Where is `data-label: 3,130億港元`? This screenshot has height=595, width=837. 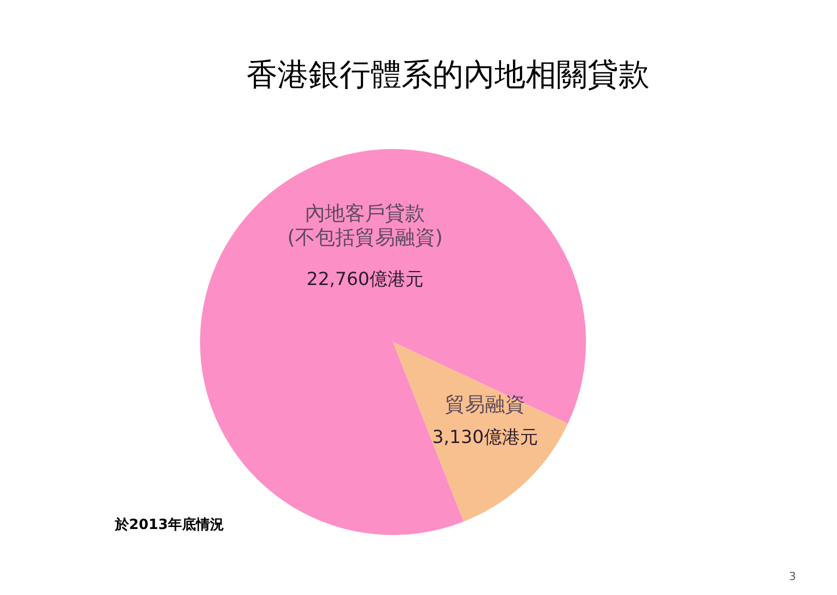 data-label: 3,130億港元 is located at coordinates (485, 437).